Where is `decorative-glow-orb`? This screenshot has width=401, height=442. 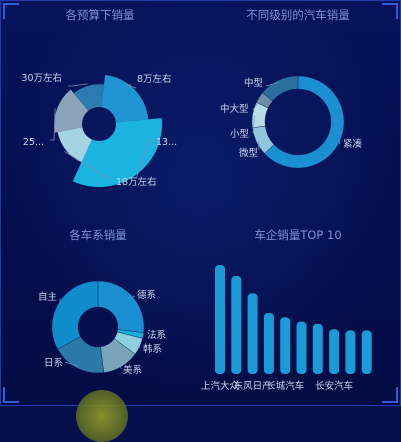 decorative-glow-orb is located at coordinates (102, 416).